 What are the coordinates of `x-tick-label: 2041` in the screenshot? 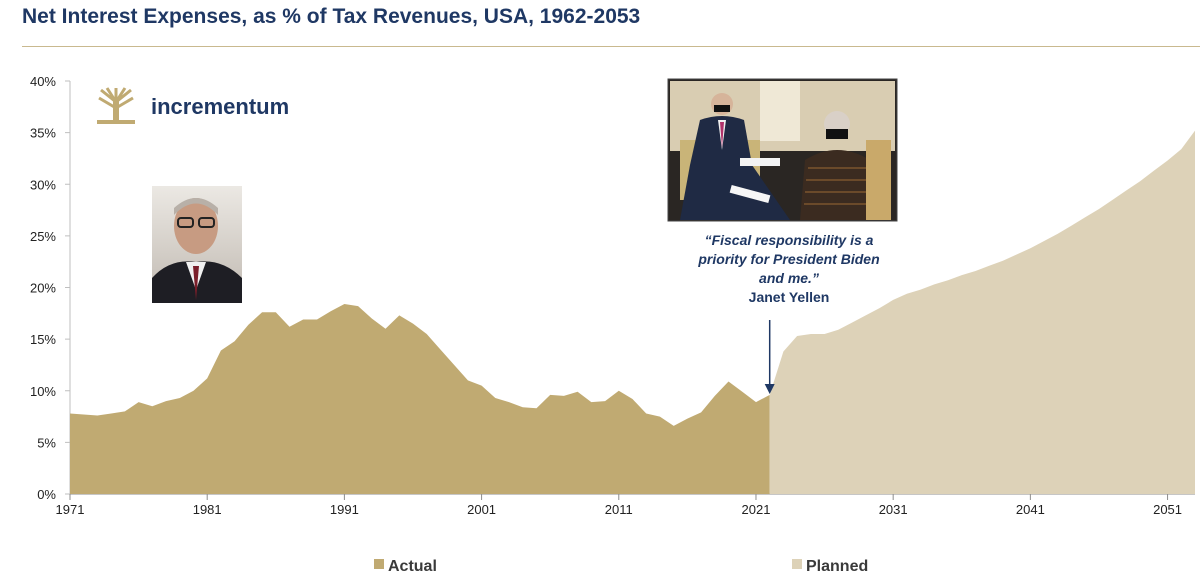 It's located at (1030, 509).